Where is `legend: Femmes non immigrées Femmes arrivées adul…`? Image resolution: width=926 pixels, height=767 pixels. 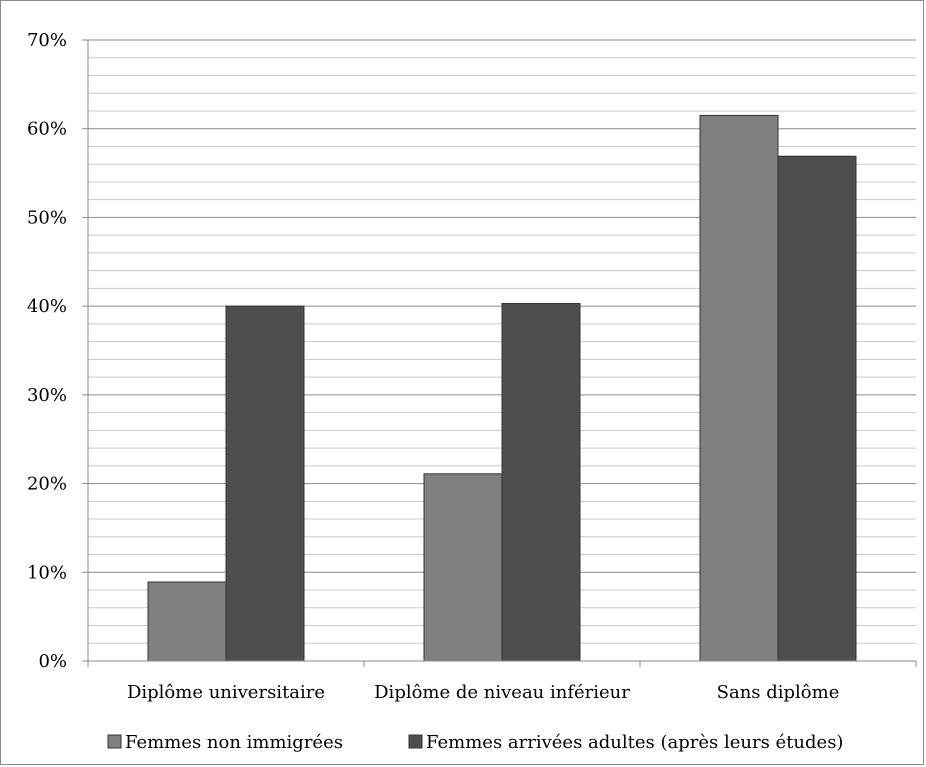
legend: Femmes non immigrées Femmes arrivées adul… is located at coordinates (475, 742).